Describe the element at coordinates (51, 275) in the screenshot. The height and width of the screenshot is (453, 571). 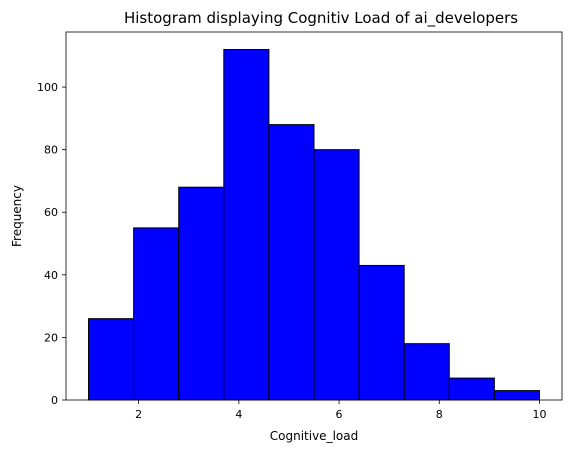
I see `y-tick-label: 40` at that location.